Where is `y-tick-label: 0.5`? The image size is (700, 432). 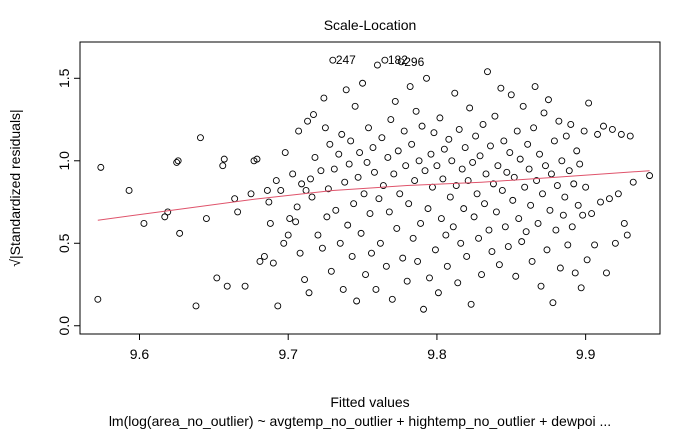 y-tick-label: 0.5 is located at coordinates (64, 243).